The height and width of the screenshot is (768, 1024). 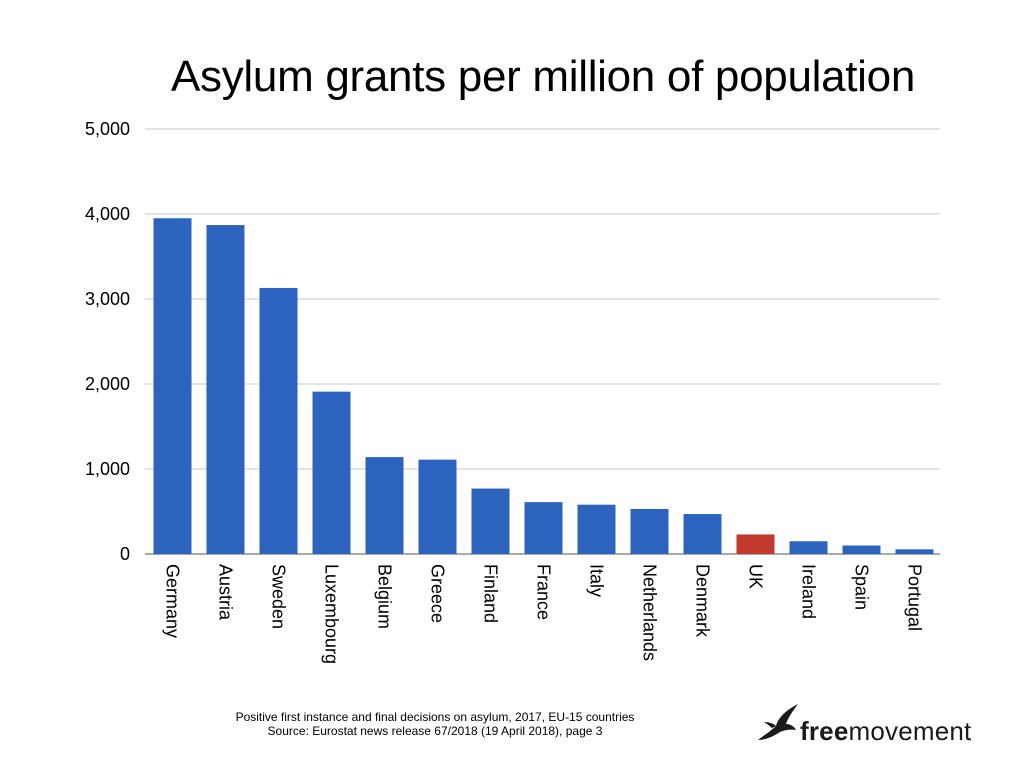 I want to click on y-tick-label: 2,000, so click(x=107, y=384).